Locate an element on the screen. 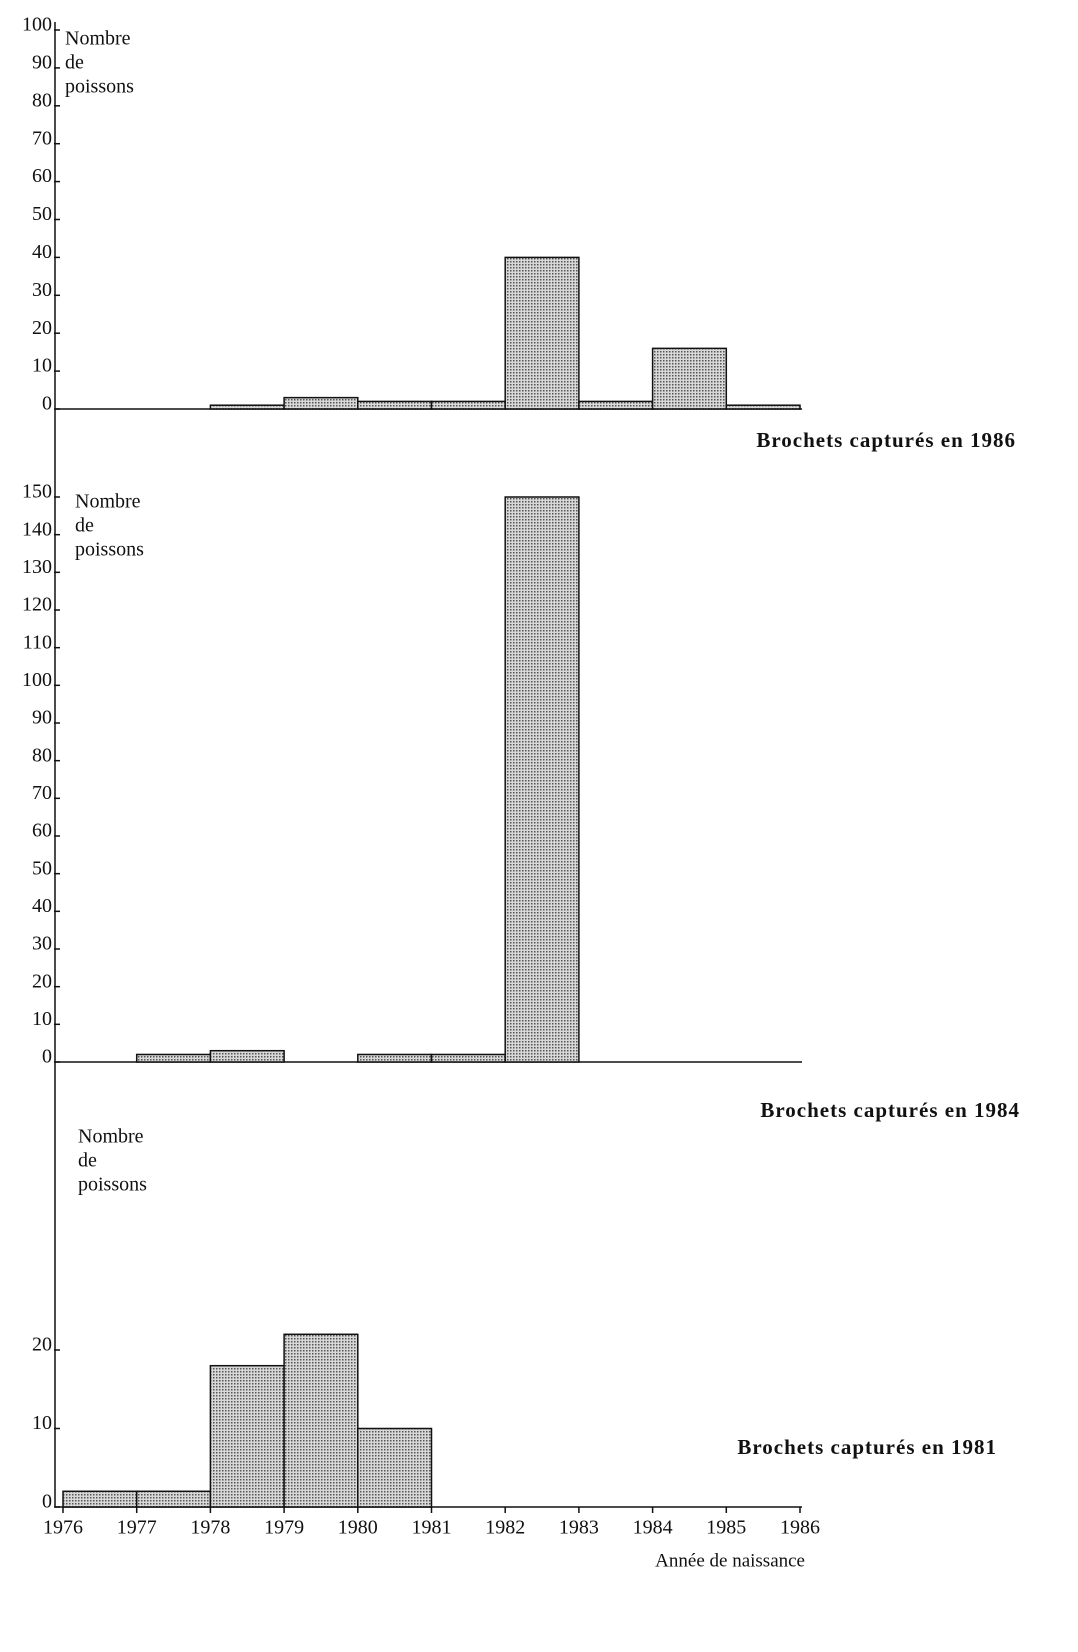 The width and height of the screenshot is (1078, 1652). chart-title: Brochets capturés en 1986 is located at coordinates (886, 440).